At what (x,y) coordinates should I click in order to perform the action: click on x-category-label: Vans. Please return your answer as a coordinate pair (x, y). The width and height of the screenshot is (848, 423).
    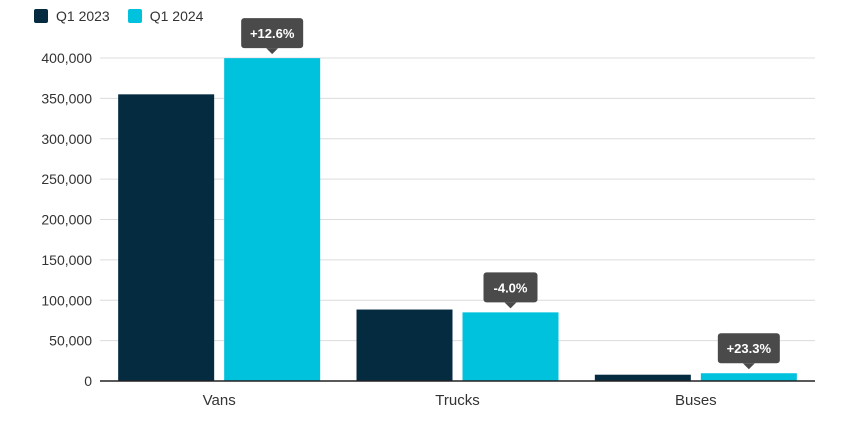
    Looking at the image, I should click on (219, 400).